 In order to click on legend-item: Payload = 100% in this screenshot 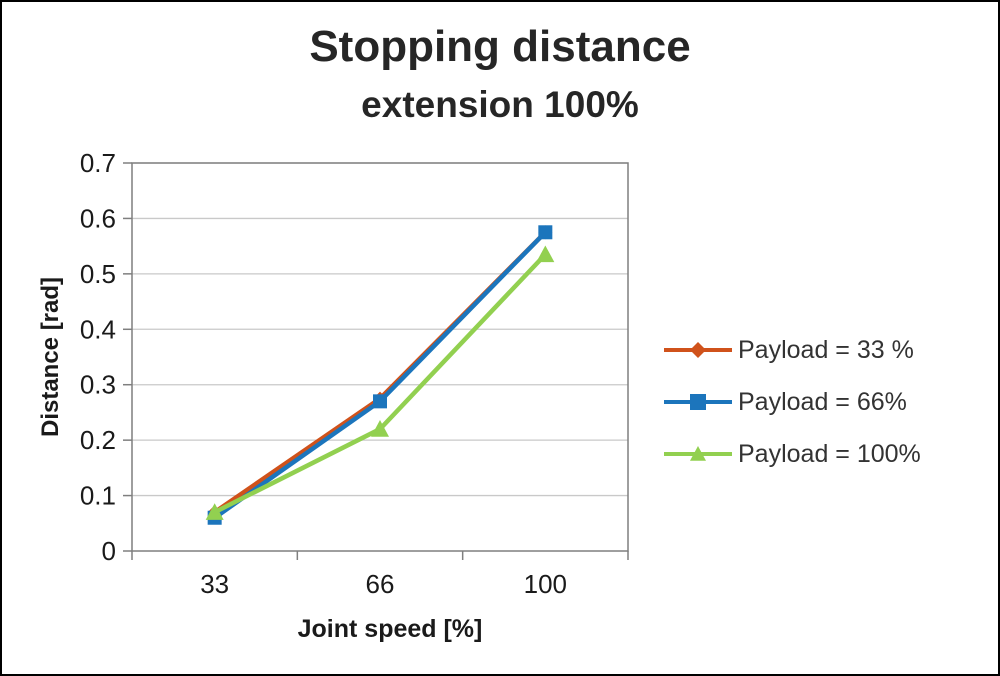, I will do `click(791, 454)`.